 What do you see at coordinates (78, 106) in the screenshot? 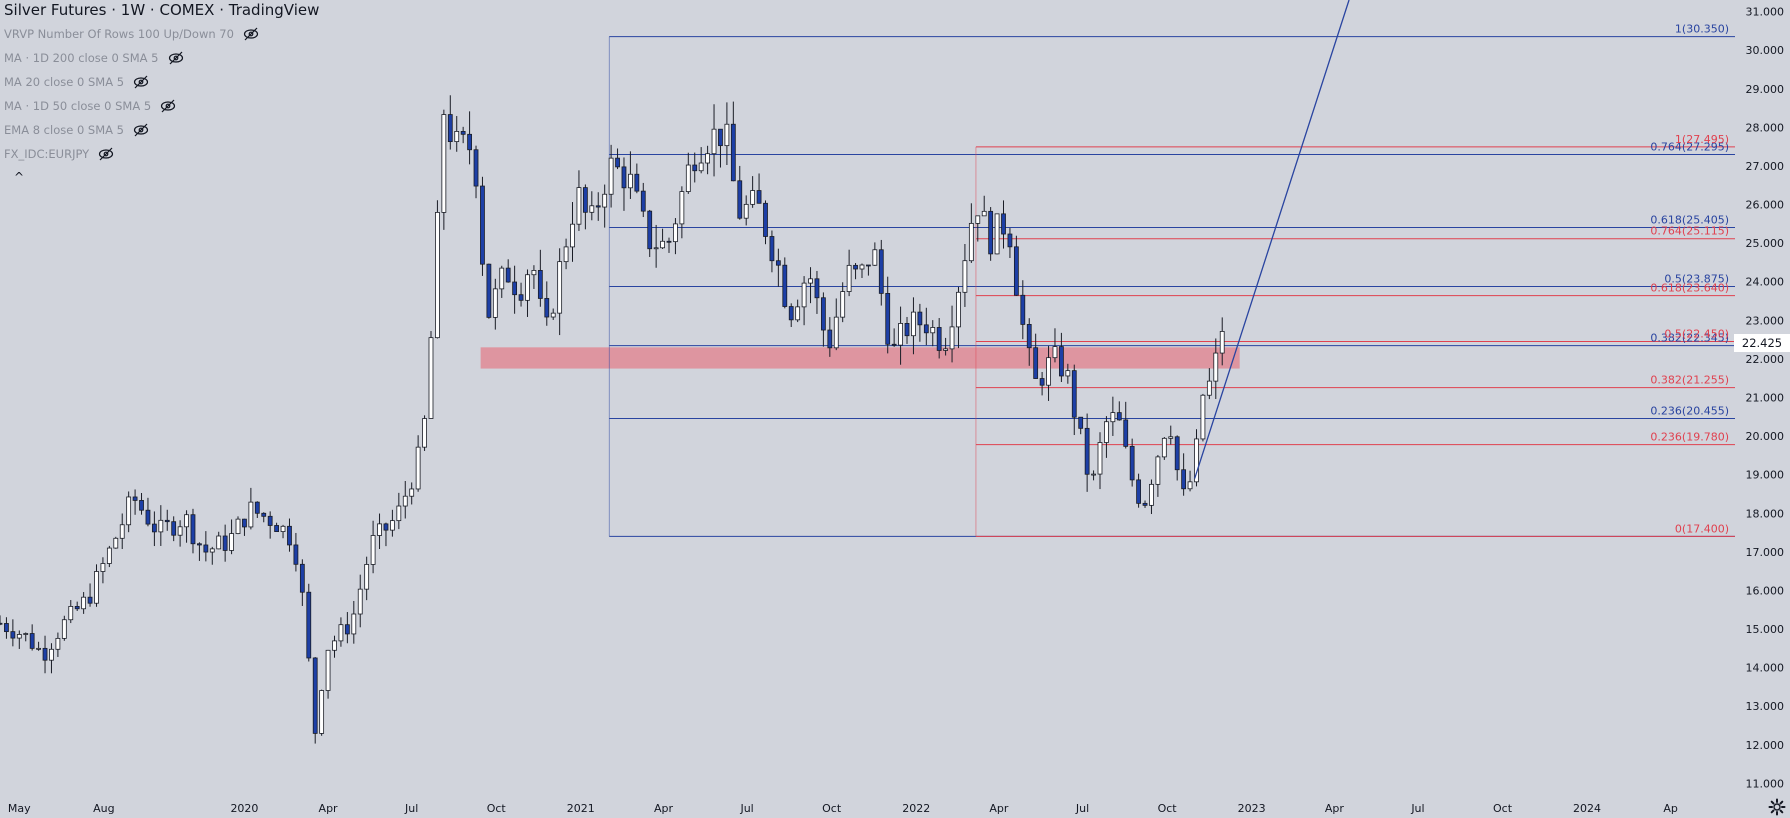
I see `indicator-label: MA · 1D 50 close 0 SMA 5` at bounding box center [78, 106].